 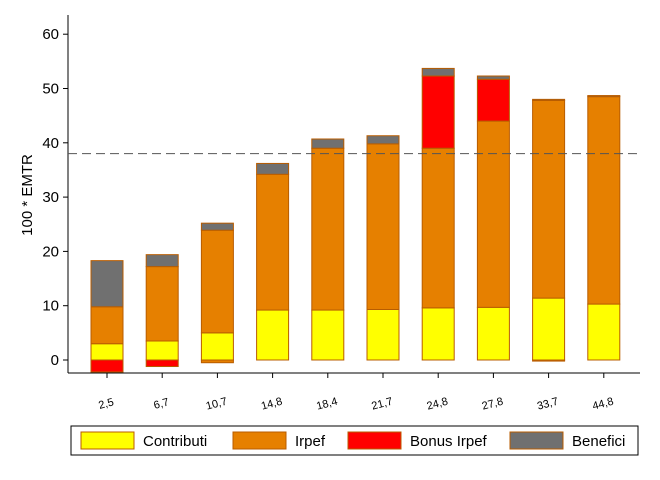 I want to click on y-tick-label: 10, so click(x=50, y=306).